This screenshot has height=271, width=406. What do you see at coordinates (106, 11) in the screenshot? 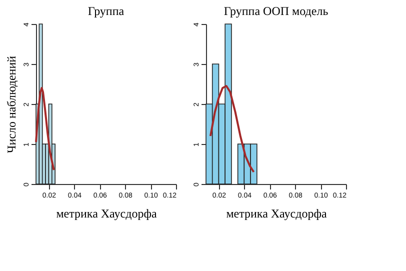
I see `chart-title: Группа` at bounding box center [106, 11].